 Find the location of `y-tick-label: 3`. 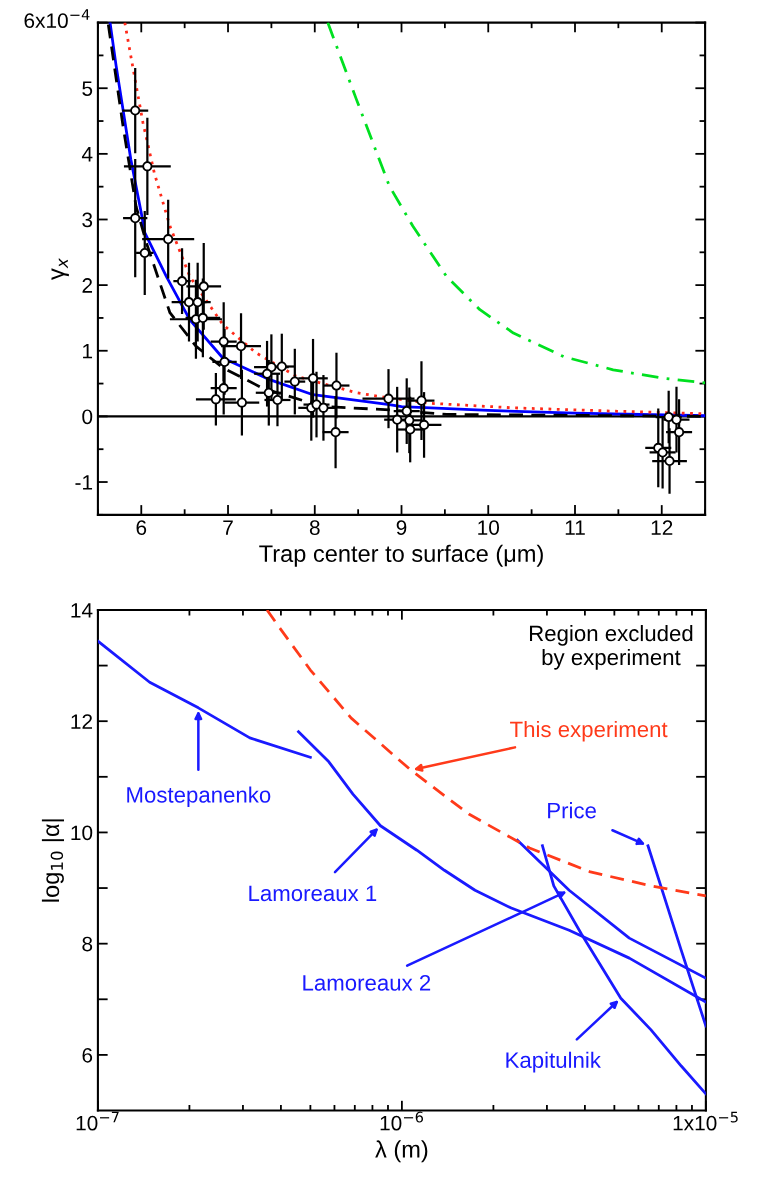

y-tick-label: 3 is located at coordinates (87, 220).